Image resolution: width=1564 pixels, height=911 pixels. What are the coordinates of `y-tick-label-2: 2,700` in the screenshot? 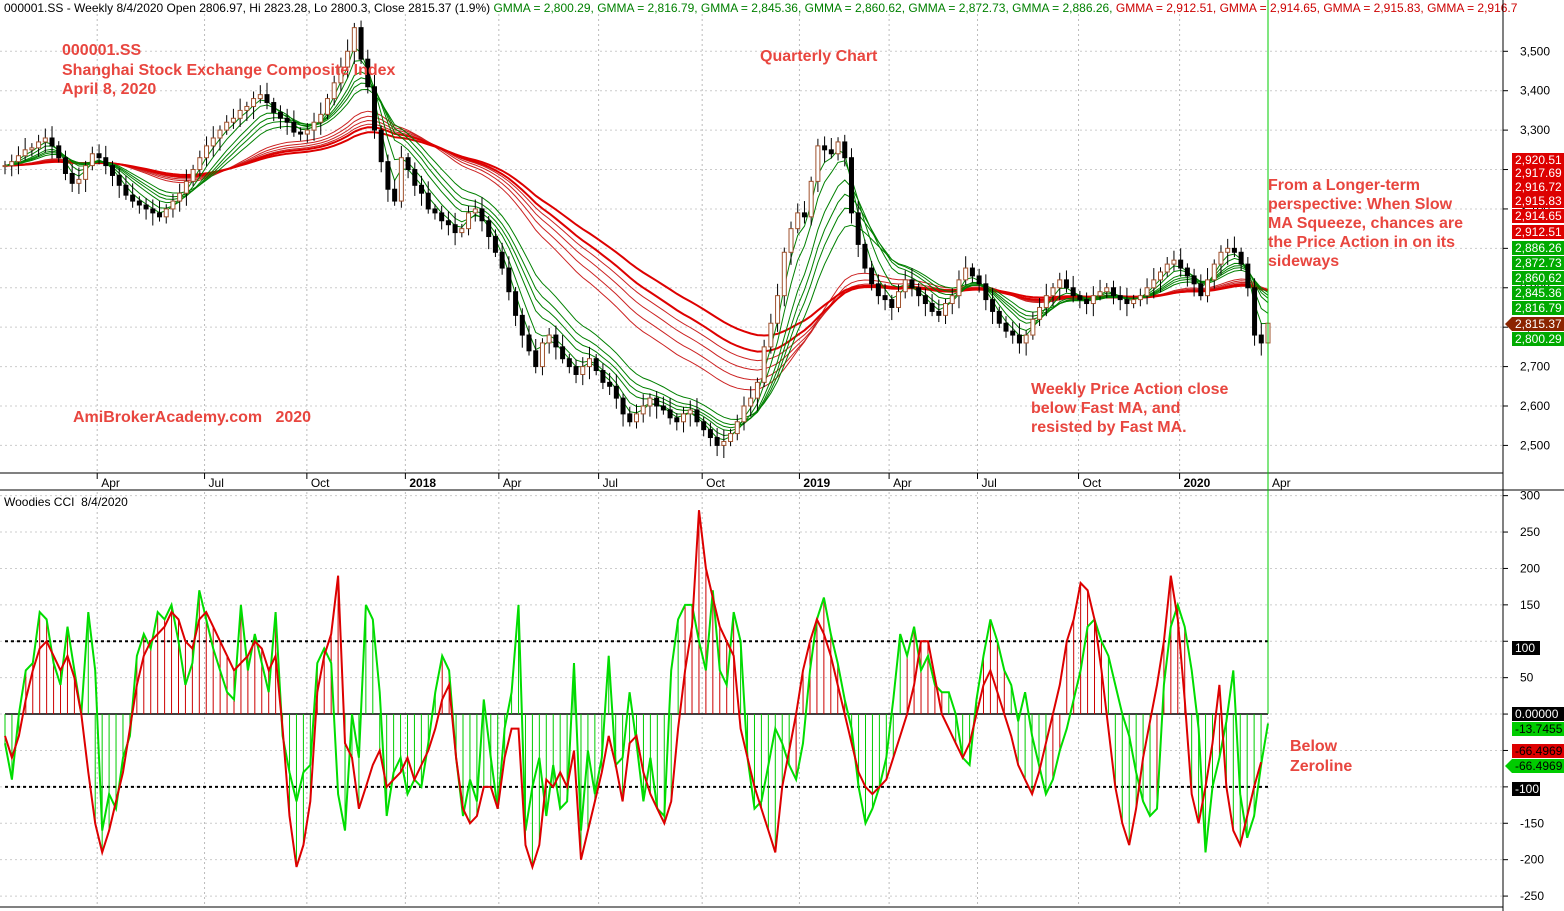 It's located at (1535, 367).